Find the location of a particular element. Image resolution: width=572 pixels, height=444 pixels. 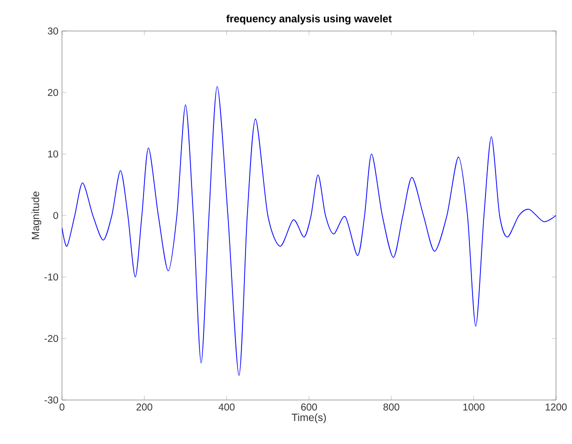

y-tick-label: -10 is located at coordinates (51, 277).